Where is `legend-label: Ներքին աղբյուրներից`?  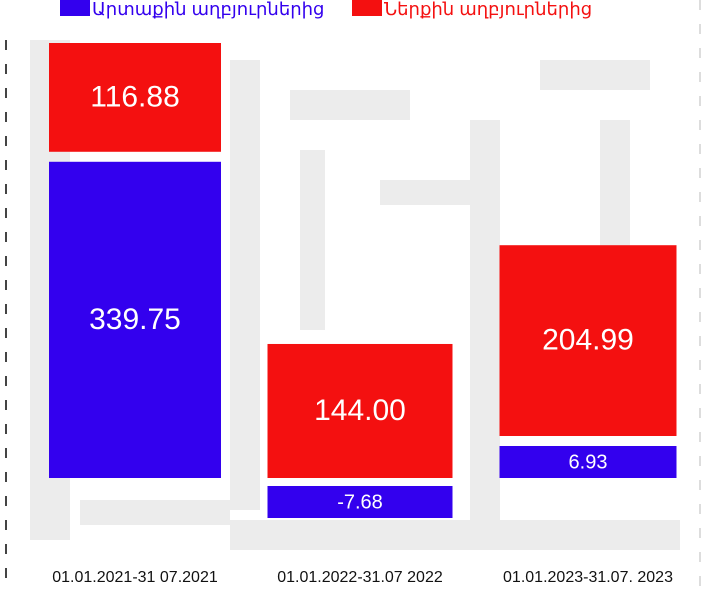 legend-label: Ներքին աղբյուրներից is located at coordinates (488, 9).